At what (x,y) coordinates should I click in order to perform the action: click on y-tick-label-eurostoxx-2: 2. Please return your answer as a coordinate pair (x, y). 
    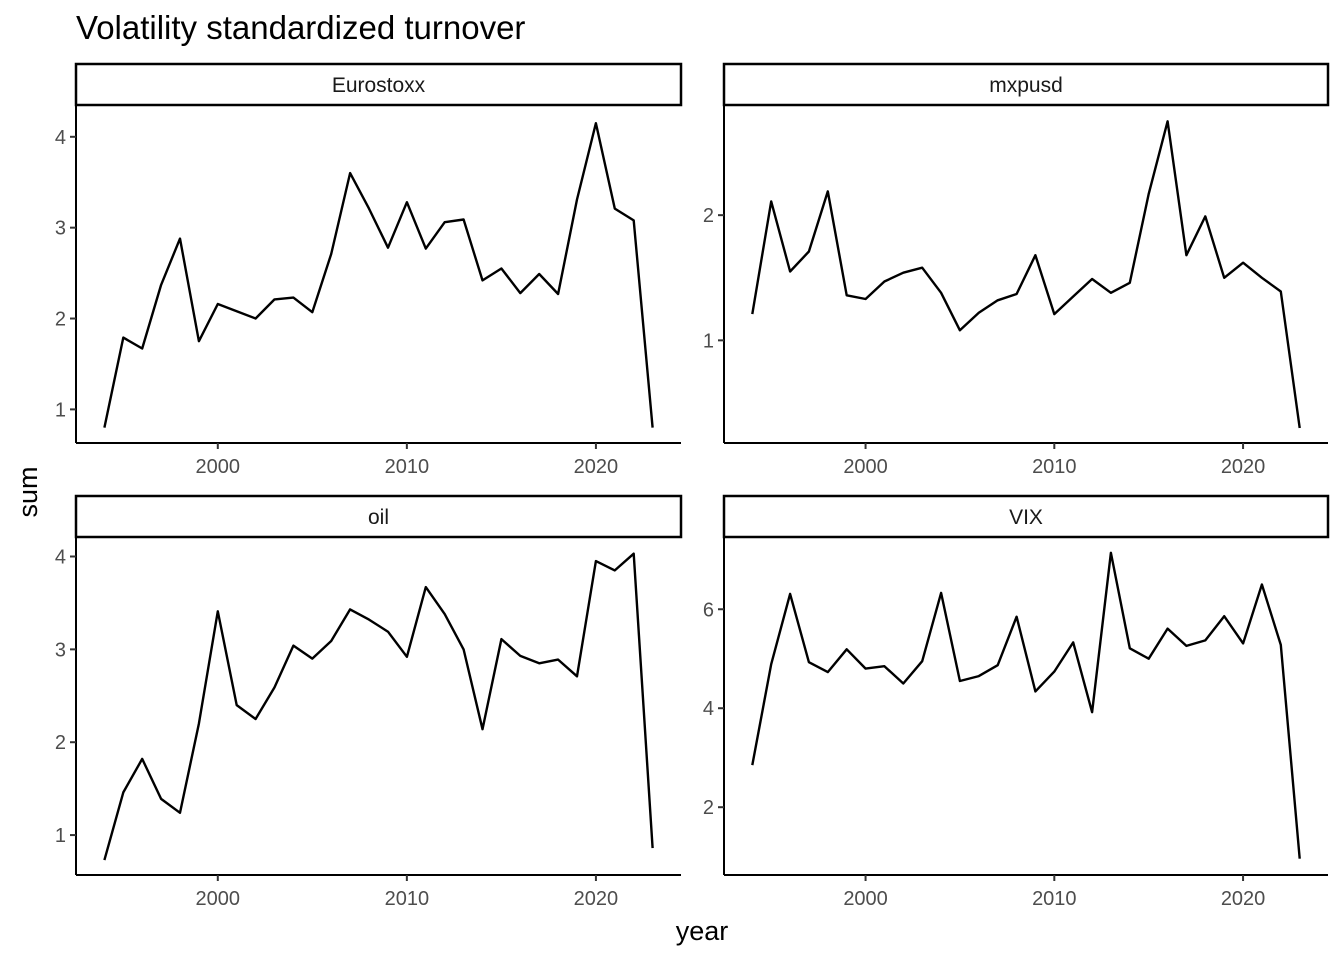
    Looking at the image, I should click on (60, 320).